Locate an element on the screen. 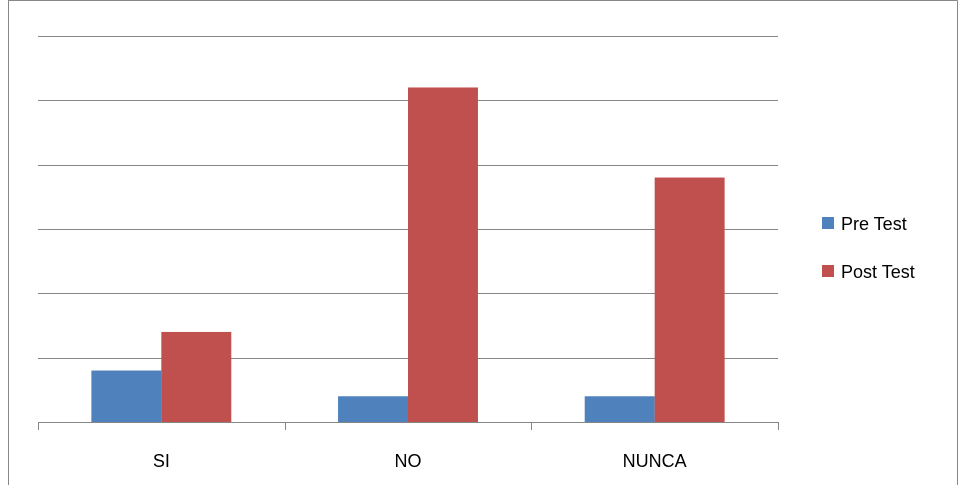  category-labels: SI NO NUNCA is located at coordinates (420, 461).